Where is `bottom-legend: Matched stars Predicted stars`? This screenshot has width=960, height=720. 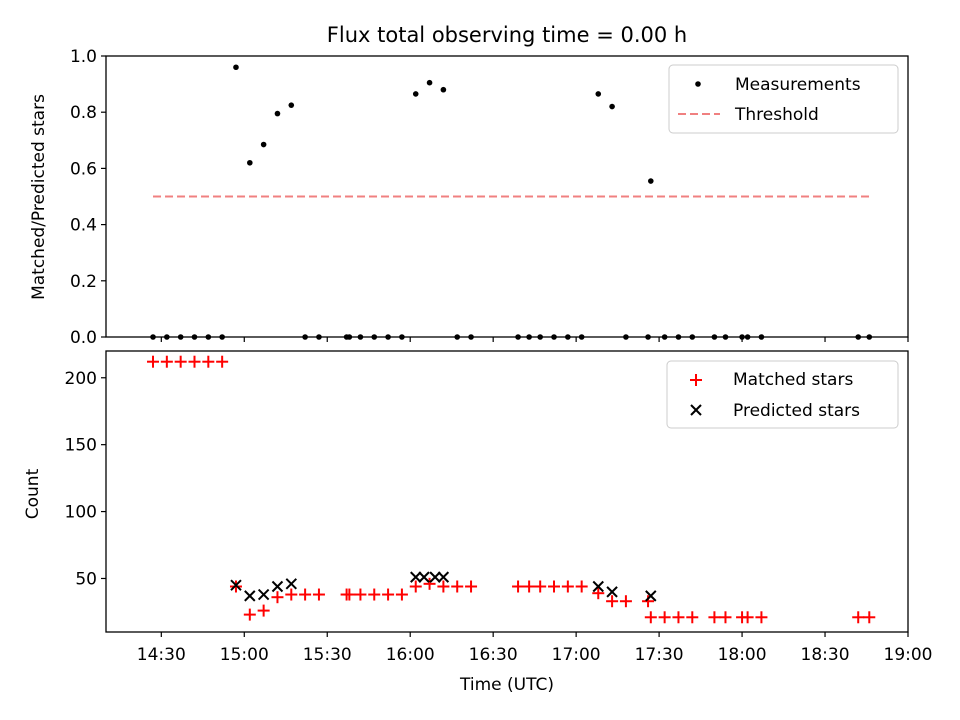 bottom-legend: Matched stars Predicted stars is located at coordinates (782, 394).